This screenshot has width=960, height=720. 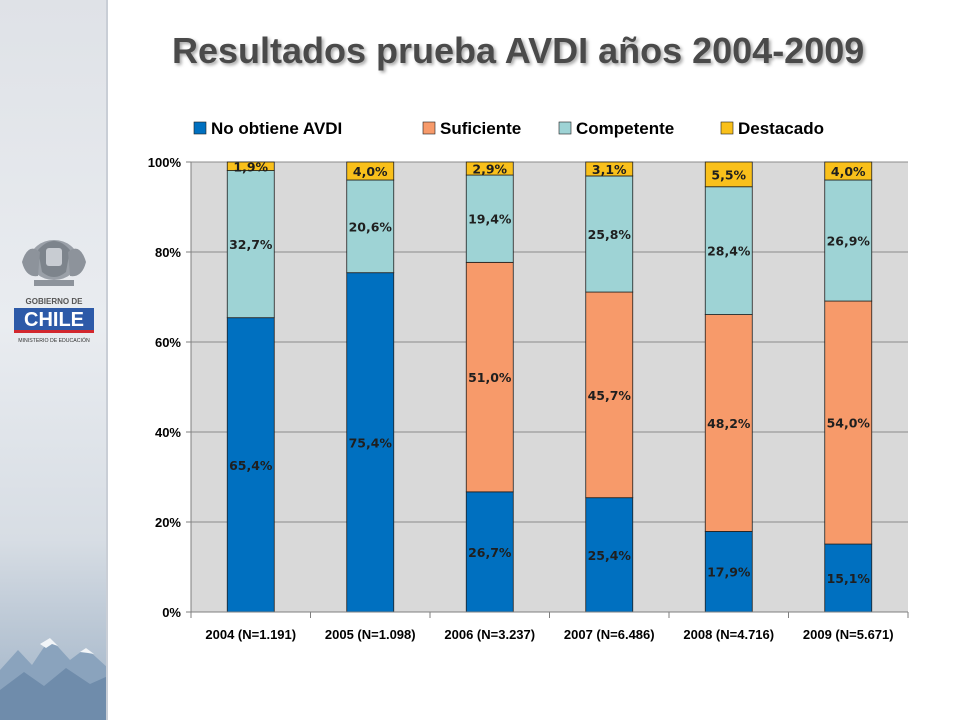 I want to click on data-label: 1,9%, so click(x=250, y=166).